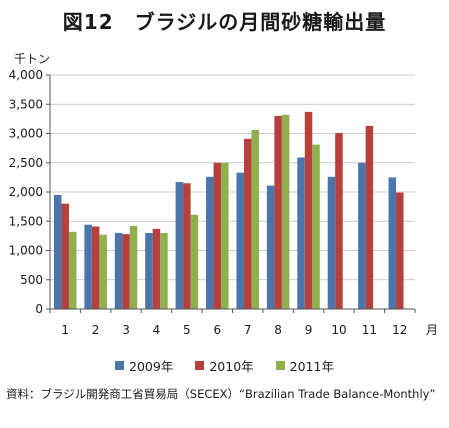  Describe the element at coordinates (126, 330) in the screenshot. I see `x-tick-label: 3` at that location.